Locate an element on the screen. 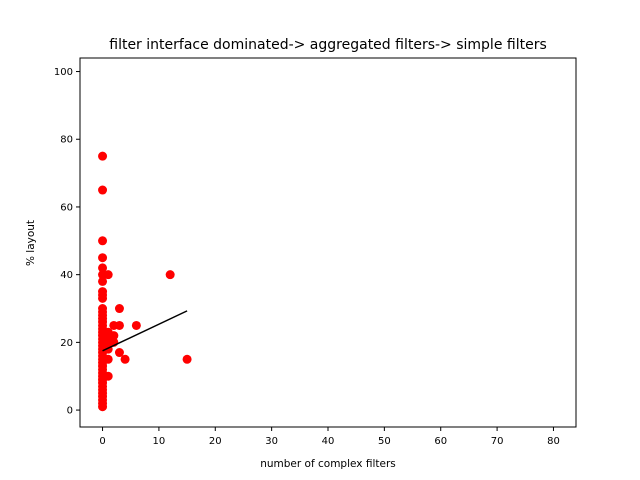 The width and height of the screenshot is (640, 480). y-tick-label: 40 is located at coordinates (66, 275).